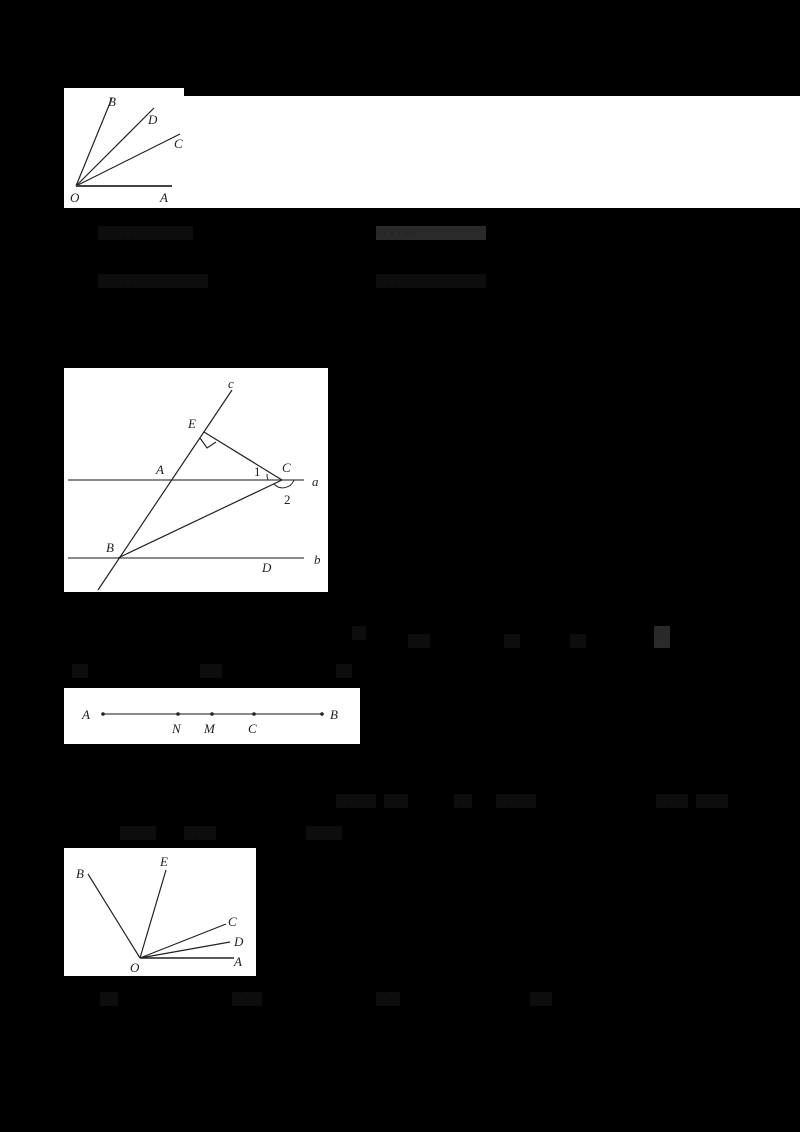 The width and height of the screenshot is (800, 1132). What do you see at coordinates (176, 728) in the screenshot?
I see `label-n: N` at bounding box center [176, 728].